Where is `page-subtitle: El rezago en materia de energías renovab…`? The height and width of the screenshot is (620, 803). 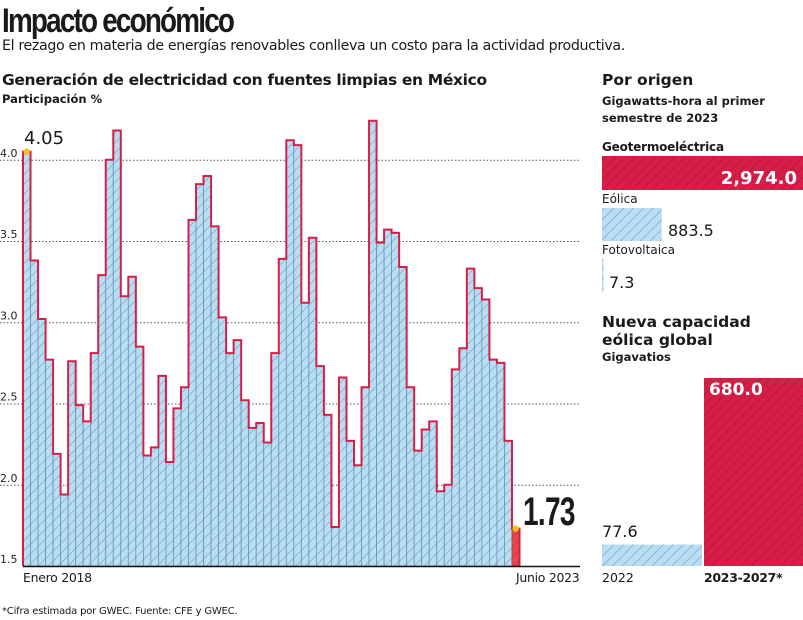 page-subtitle: El rezago en materia de energías renovab… is located at coordinates (313, 46).